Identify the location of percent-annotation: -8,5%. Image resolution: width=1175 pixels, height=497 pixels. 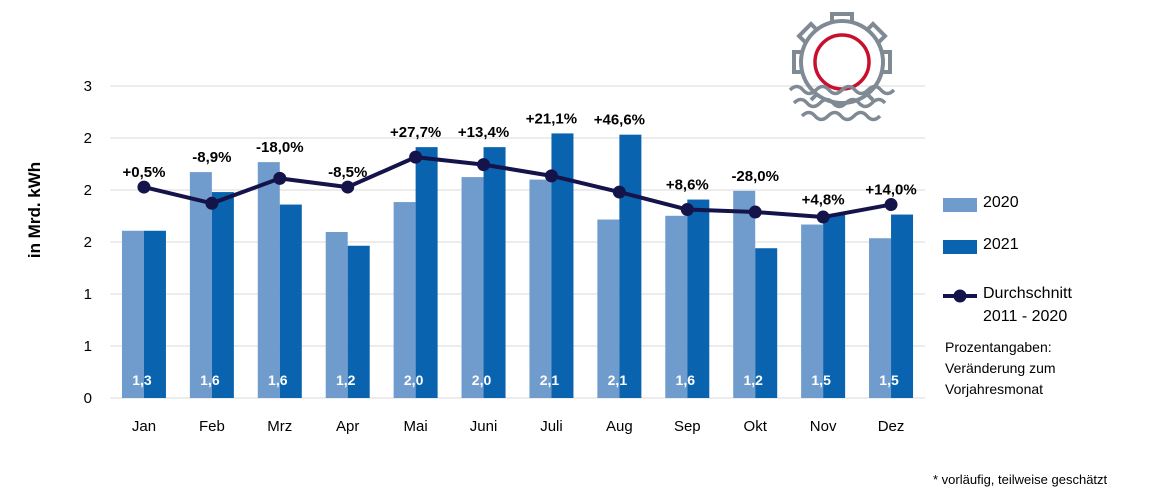
(347, 172).